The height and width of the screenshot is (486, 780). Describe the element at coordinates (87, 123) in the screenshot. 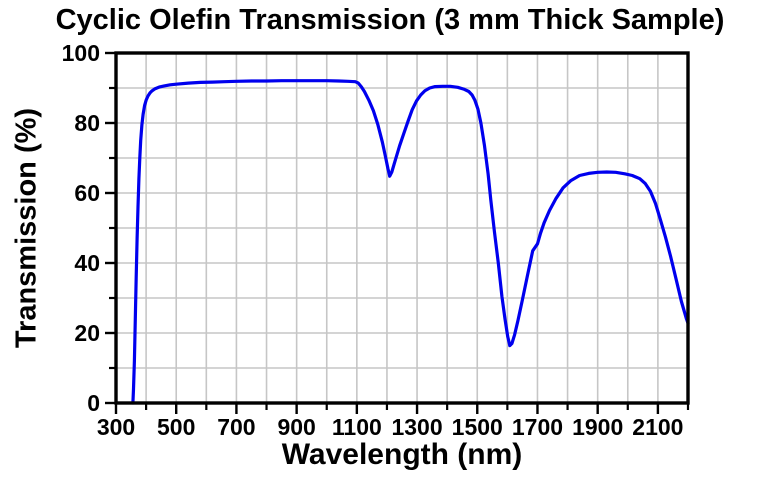

I see `y-tick-label: 80` at that location.